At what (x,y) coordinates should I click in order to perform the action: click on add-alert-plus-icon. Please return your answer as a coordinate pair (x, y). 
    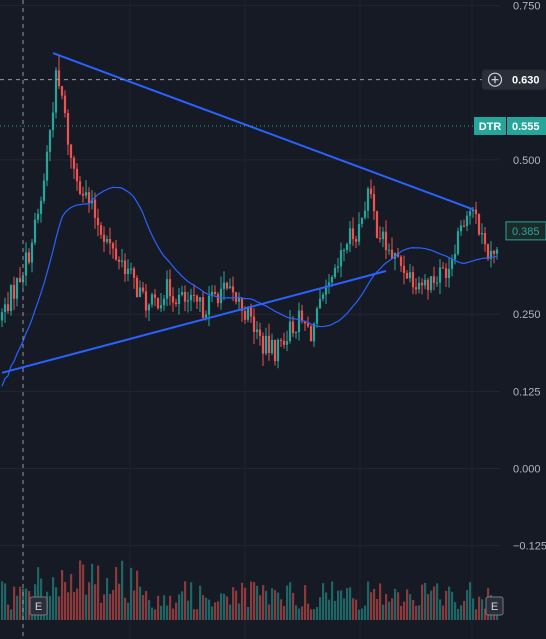
    Looking at the image, I should click on (495, 79).